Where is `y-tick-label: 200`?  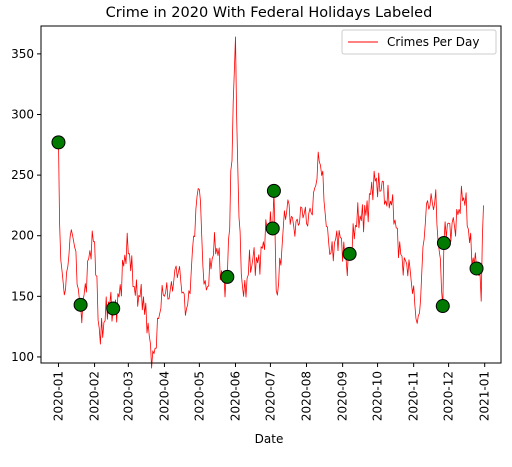
y-tick-label: 200 is located at coordinates (22, 236).